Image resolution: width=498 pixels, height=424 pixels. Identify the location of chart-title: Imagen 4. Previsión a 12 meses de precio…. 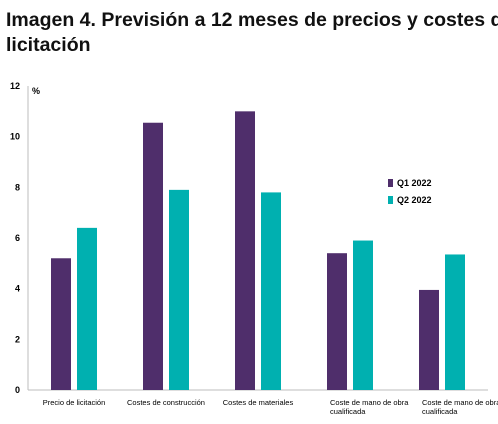
(252, 33).